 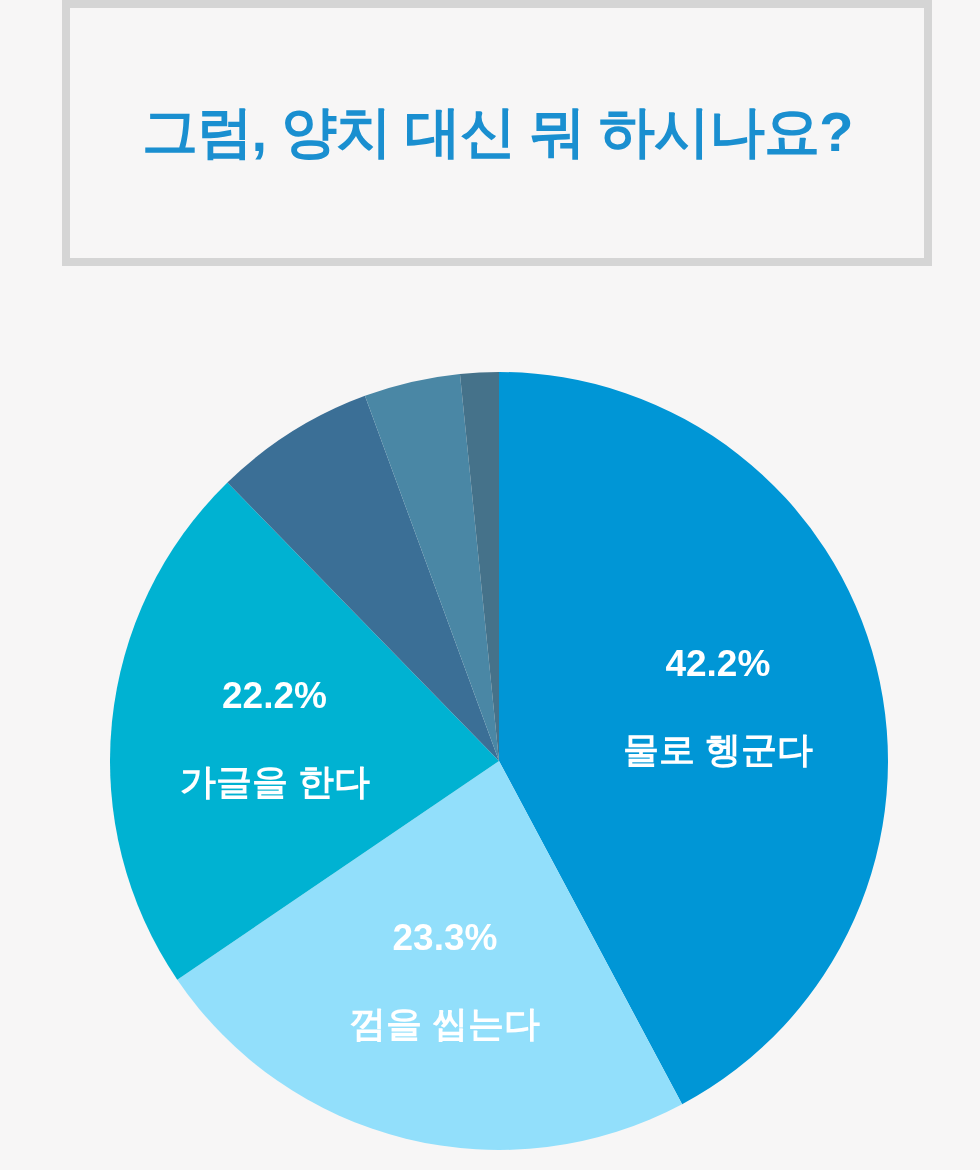 What do you see at coordinates (497, 132) in the screenshot?
I see `chart-title: 그럼, 양치 대신 뭐 하시나요?` at bounding box center [497, 132].